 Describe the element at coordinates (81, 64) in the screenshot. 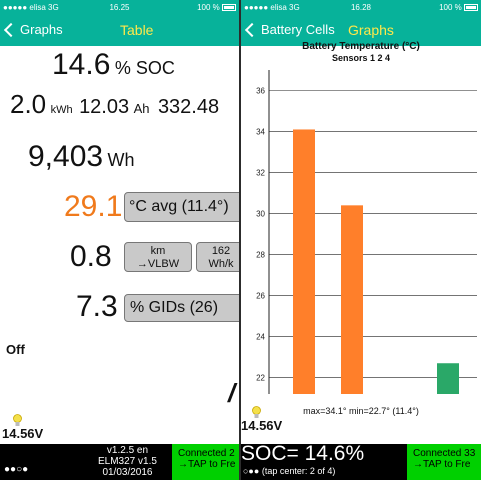

I see `soc-value: 14.6` at that location.